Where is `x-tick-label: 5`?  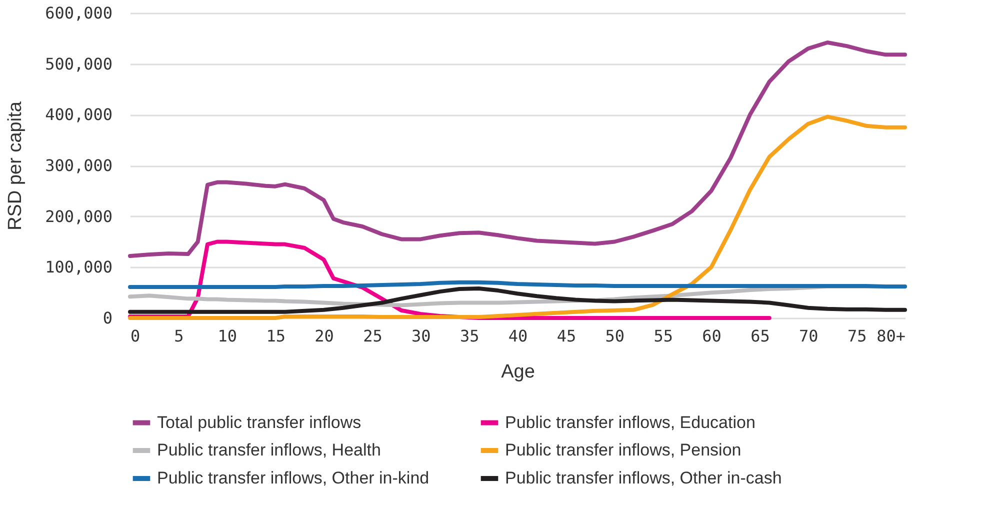 x-tick-label: 5 is located at coordinates (179, 336).